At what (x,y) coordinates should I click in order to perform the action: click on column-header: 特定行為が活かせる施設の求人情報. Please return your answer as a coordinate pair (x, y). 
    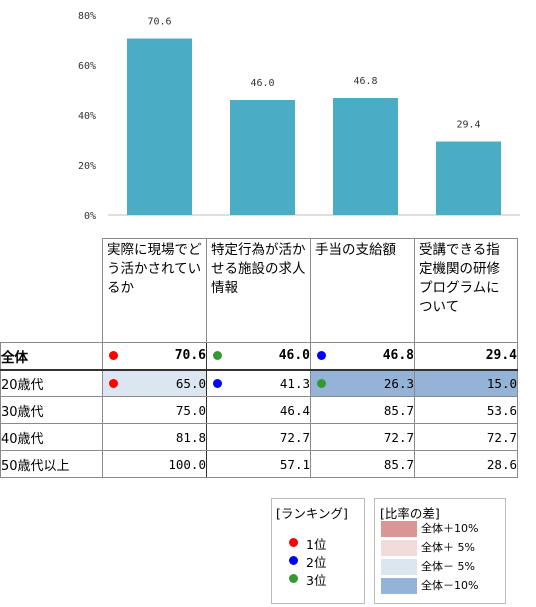
    Looking at the image, I should click on (258, 290).